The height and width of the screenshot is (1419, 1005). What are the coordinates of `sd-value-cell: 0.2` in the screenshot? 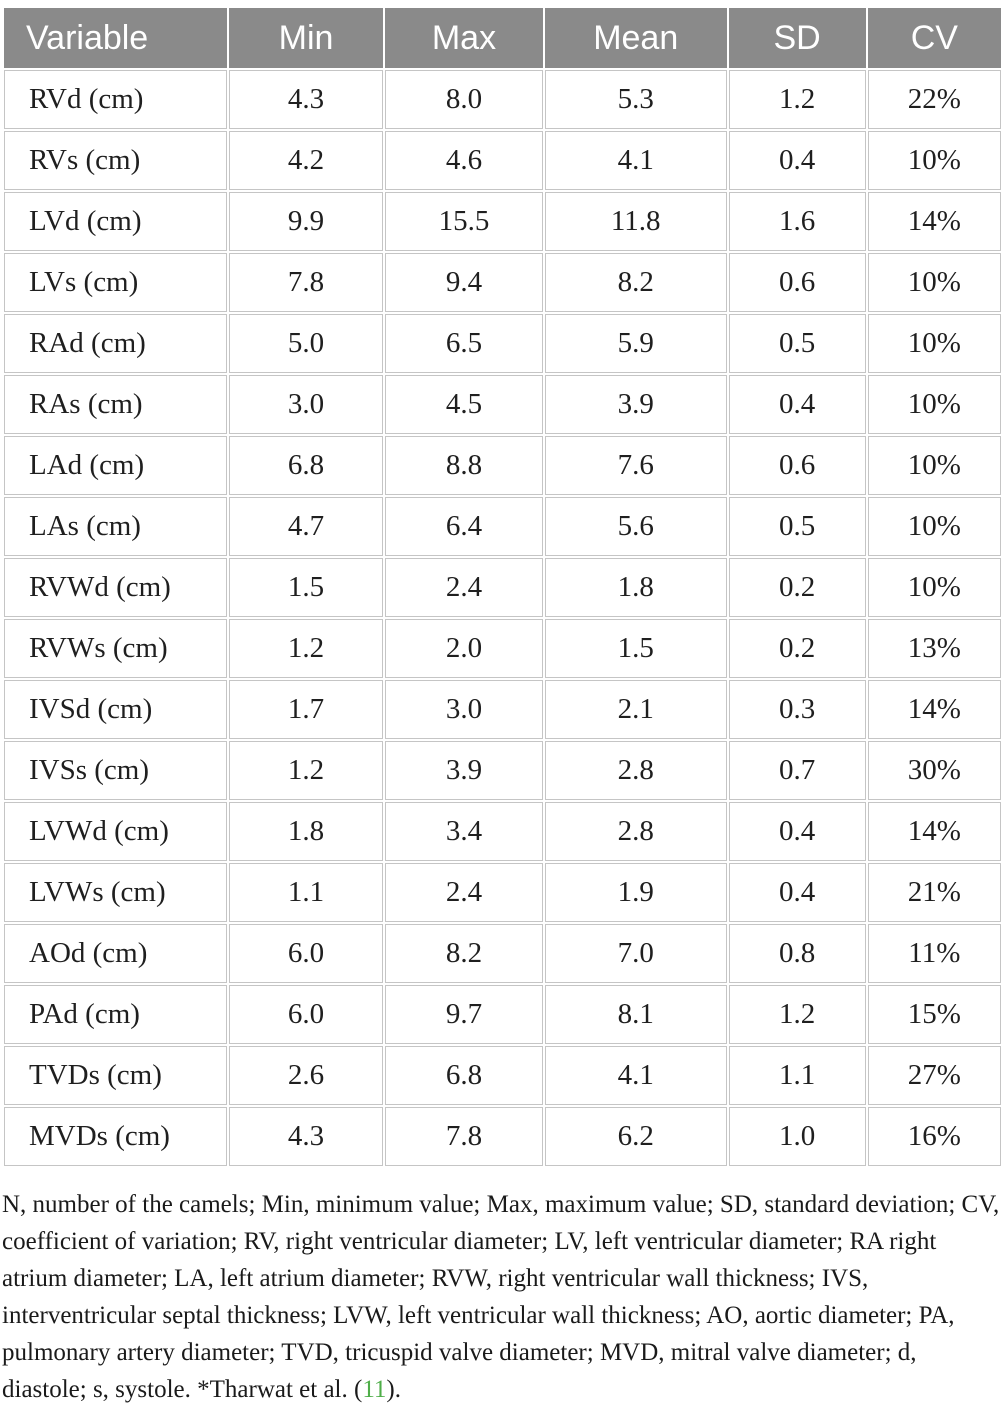 It's located at (797, 648).